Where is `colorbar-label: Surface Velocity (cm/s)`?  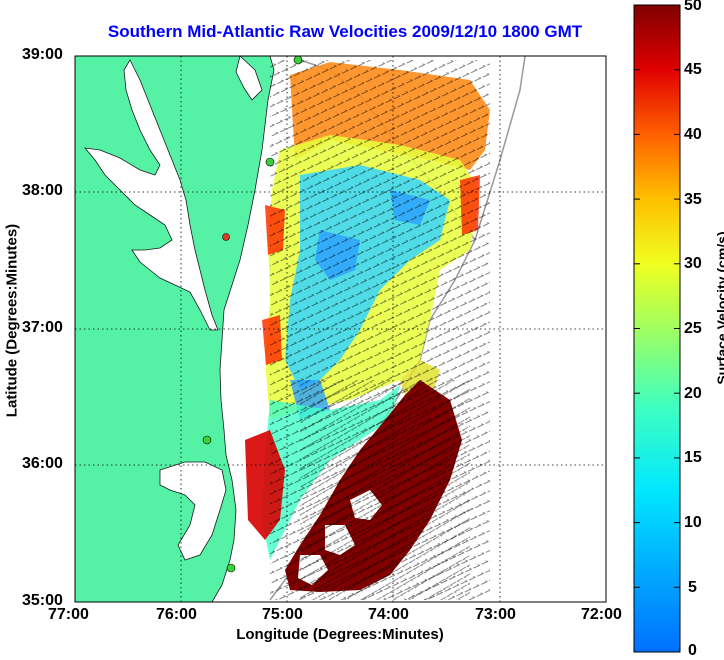 colorbar-label: Surface Velocity (cm/s) is located at coordinates (719, 308).